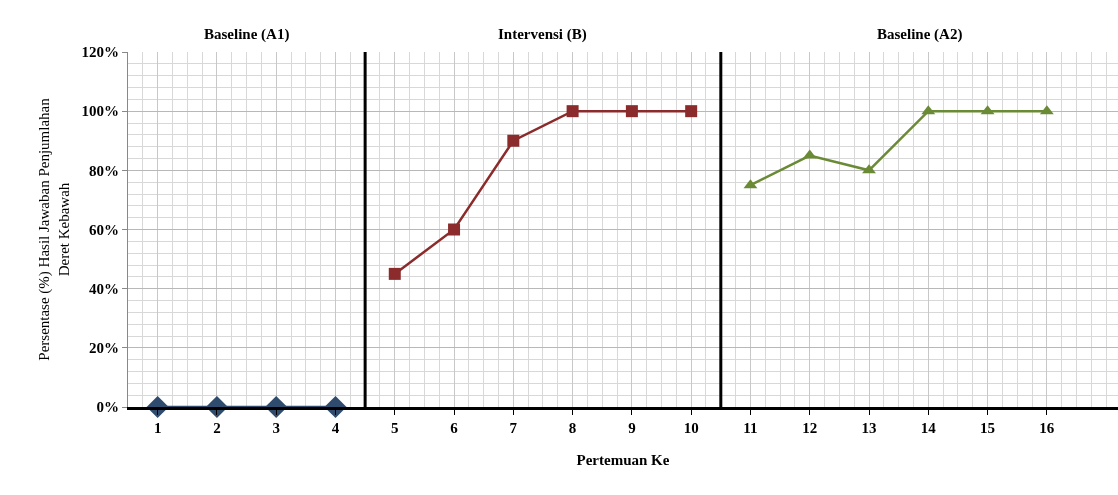  Describe the element at coordinates (1047, 428) in the screenshot. I see `x-tick-label: 16` at that location.